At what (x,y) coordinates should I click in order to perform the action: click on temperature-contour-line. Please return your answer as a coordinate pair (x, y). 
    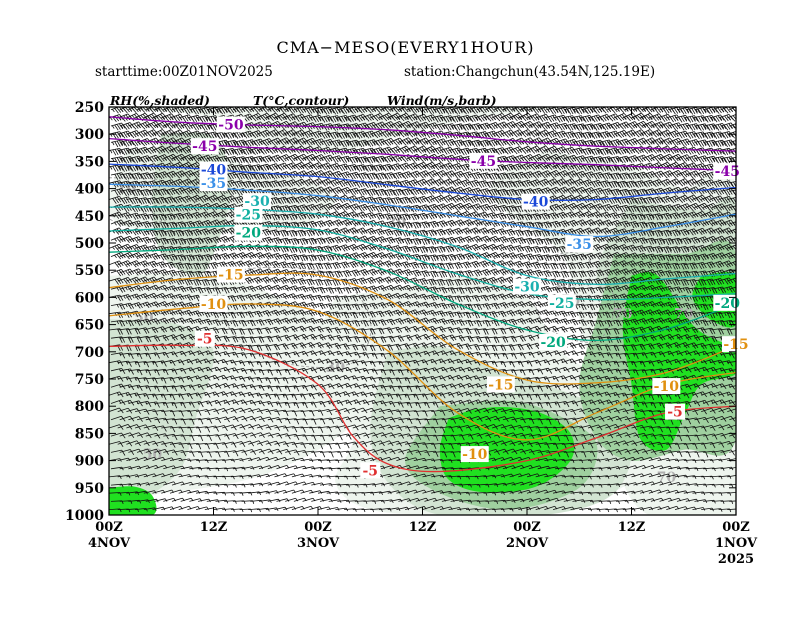
    Looking at the image, I should click on (422, 328).